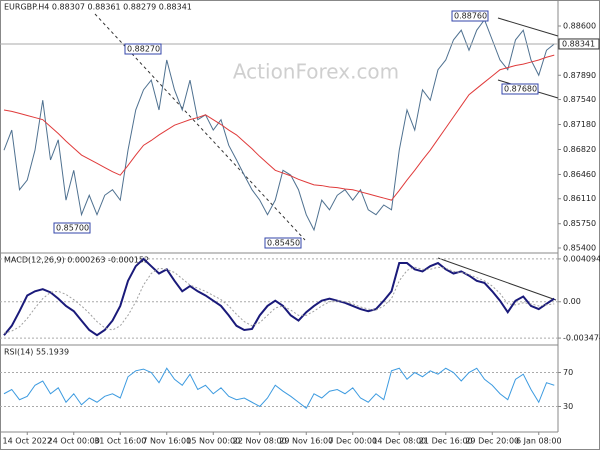 Image resolution: width=600 pixels, height=450 pixels. Describe the element at coordinates (579, 198) in the screenshot. I see `y-tick-label: 0.86110` at that location.